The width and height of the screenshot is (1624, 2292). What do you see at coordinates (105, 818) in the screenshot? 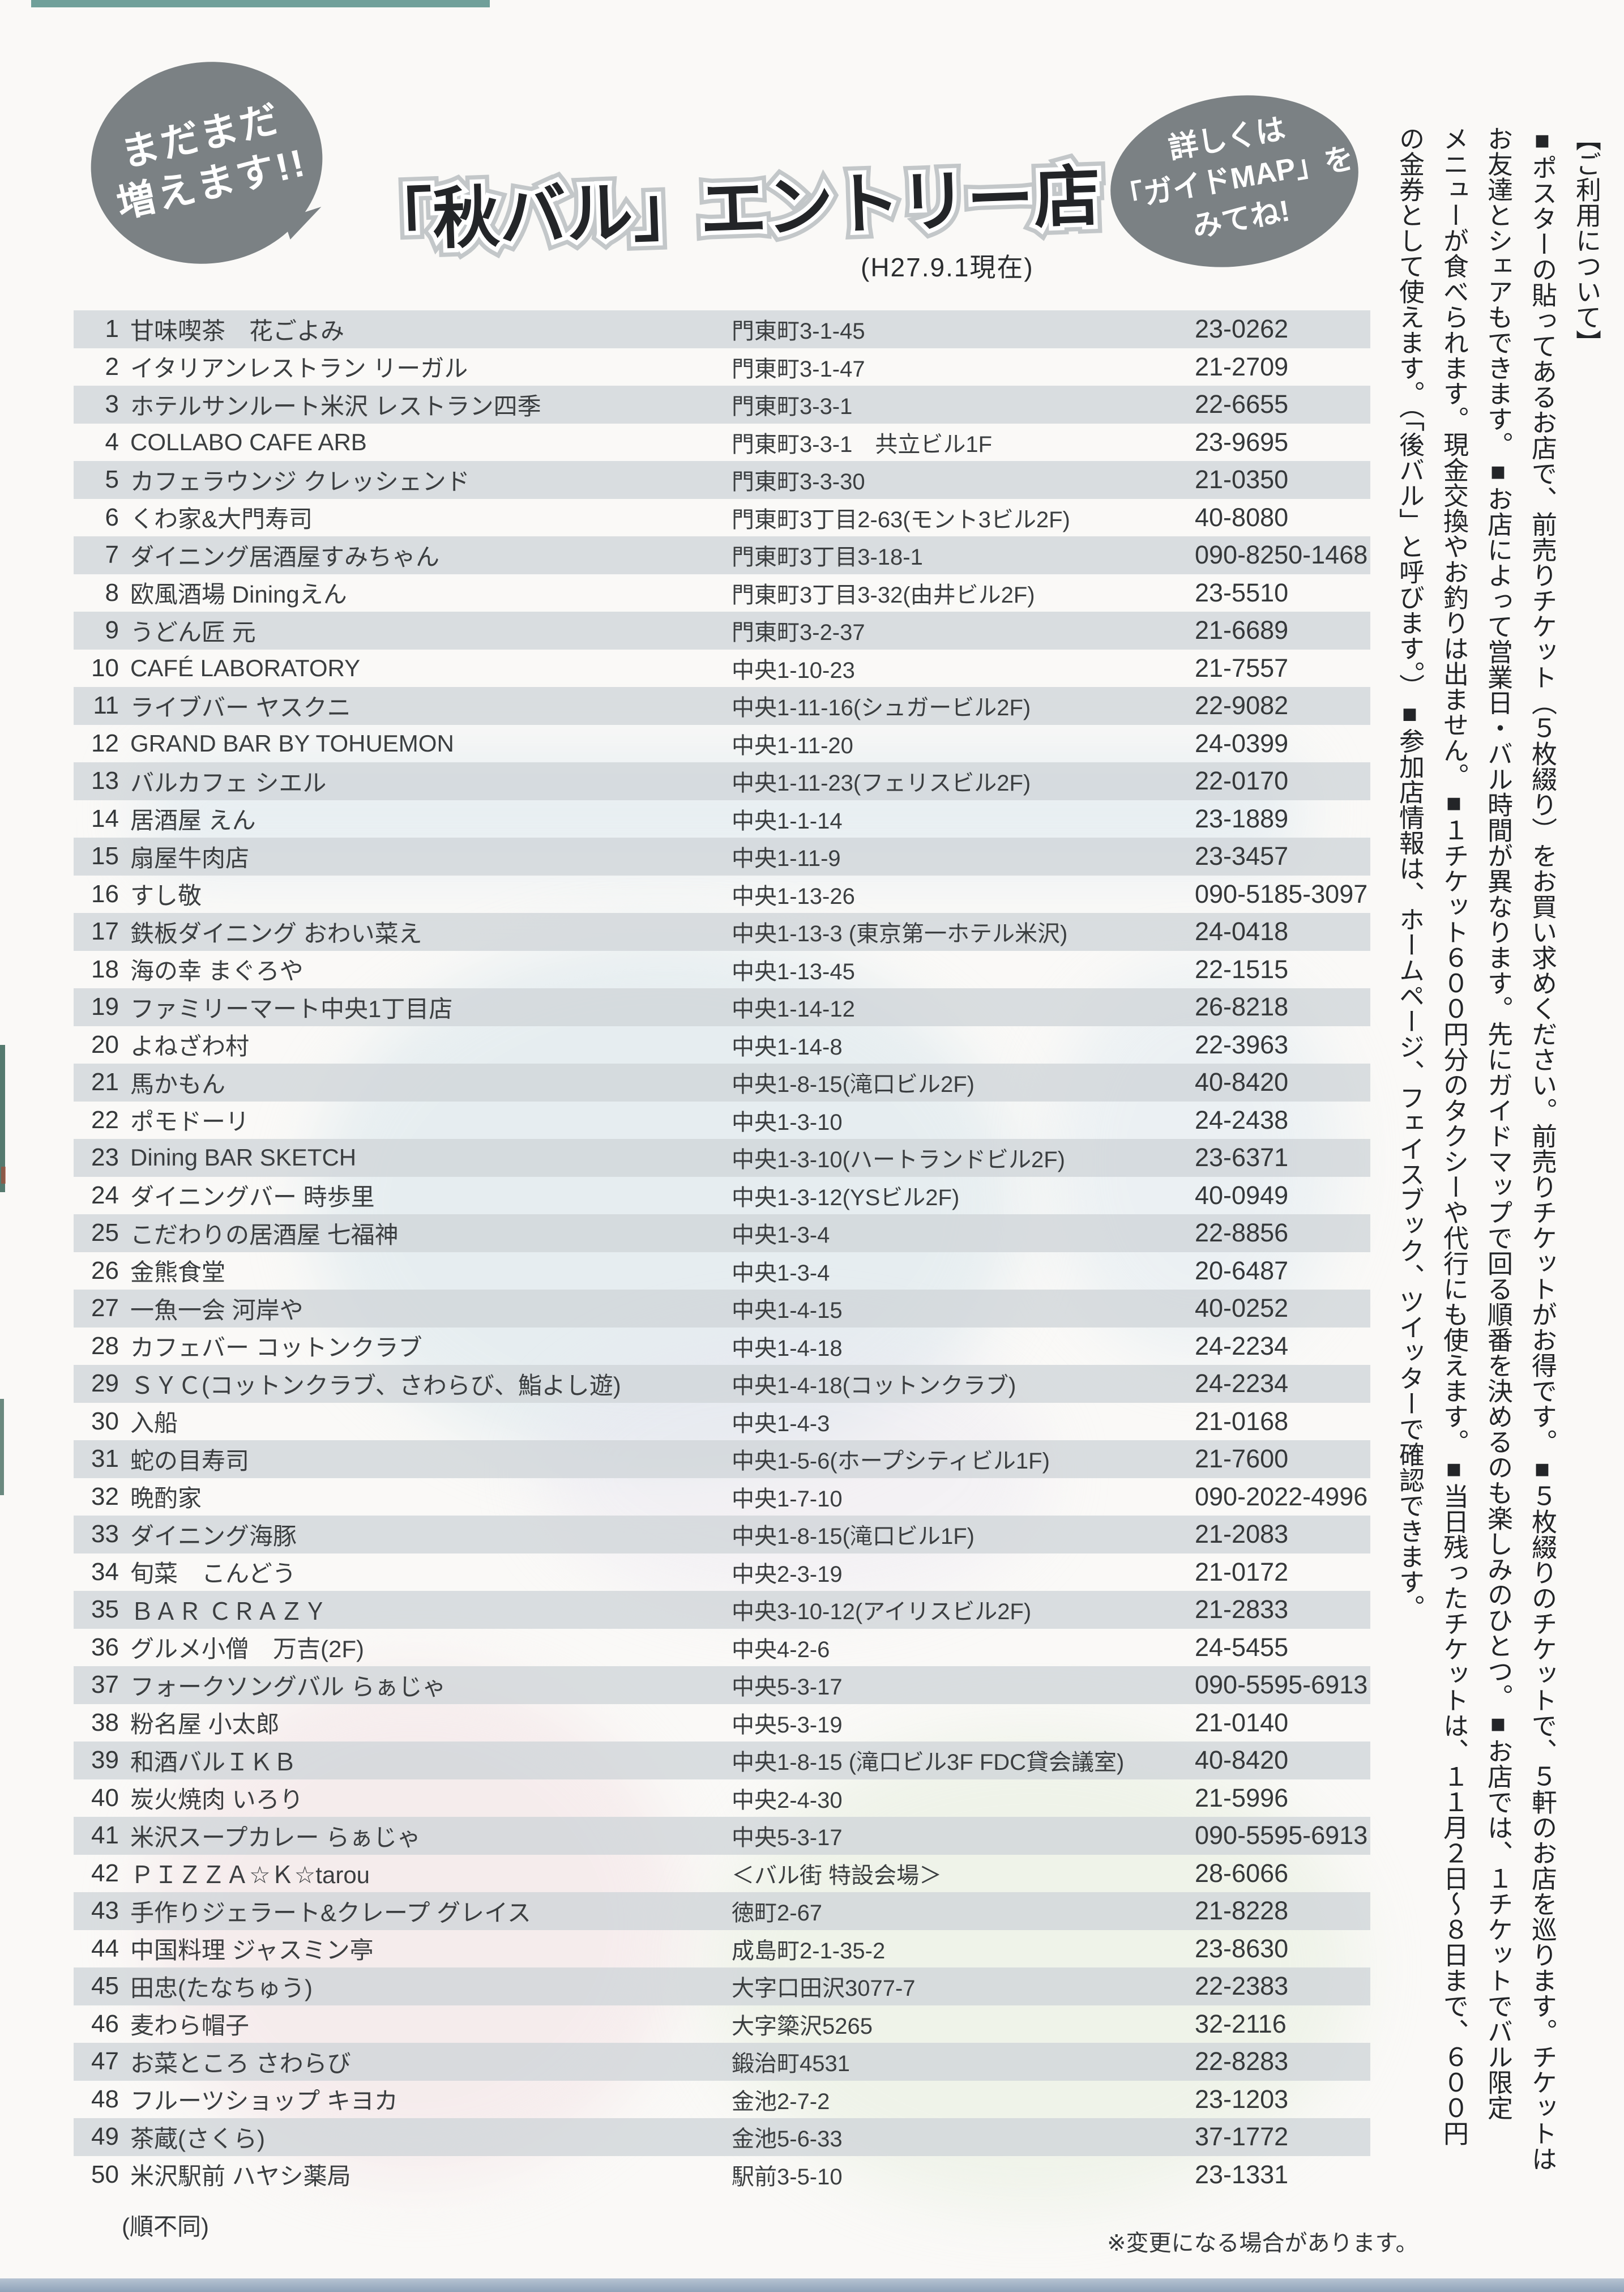
I see `store-no: 14` at bounding box center [105, 818].